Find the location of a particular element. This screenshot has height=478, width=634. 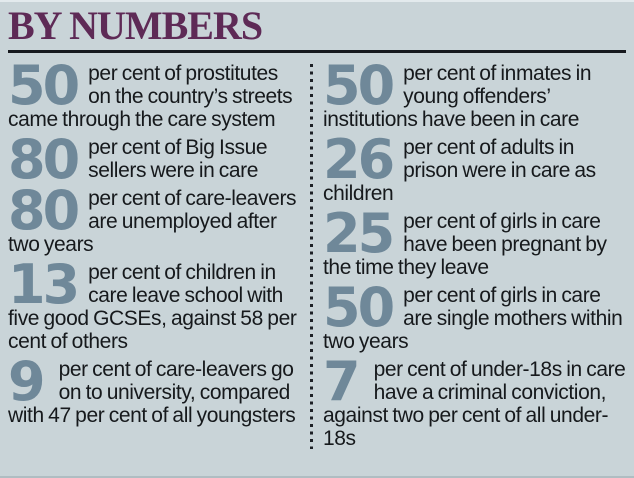

stat-number: 25 is located at coordinates (359, 233).